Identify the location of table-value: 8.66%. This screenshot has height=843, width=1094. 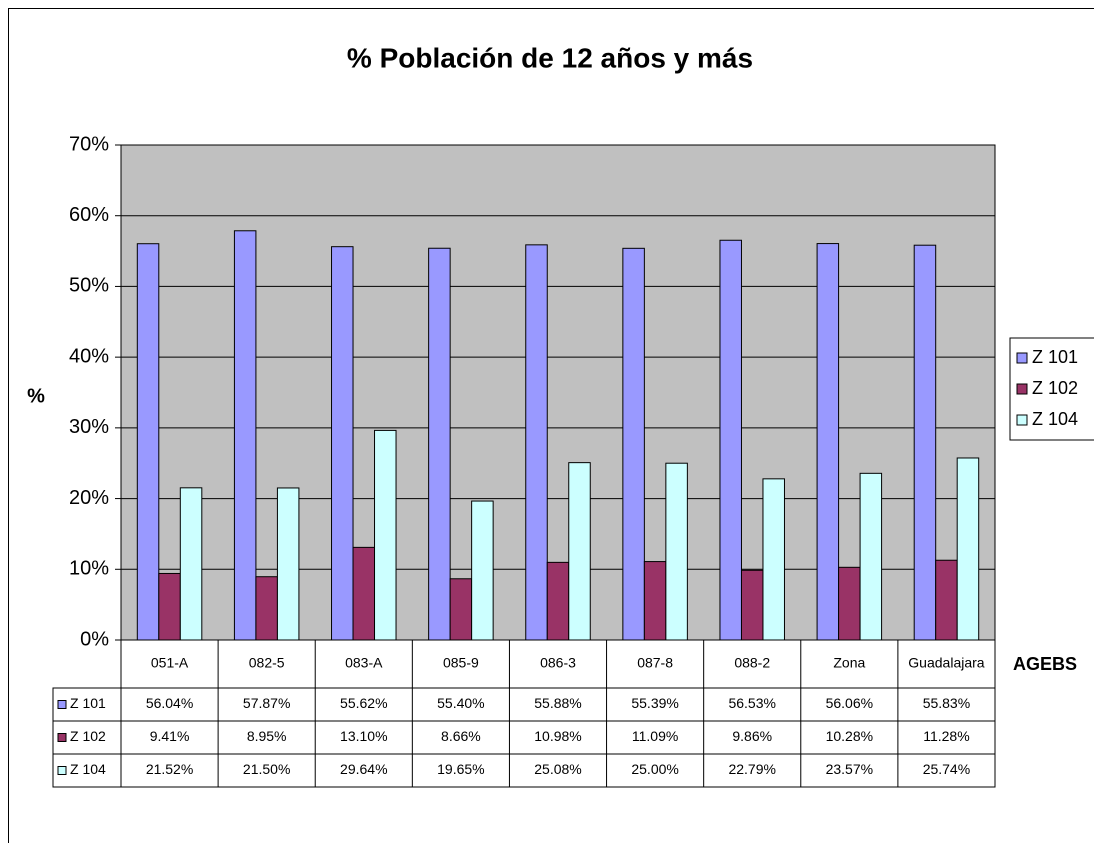
(461, 736).